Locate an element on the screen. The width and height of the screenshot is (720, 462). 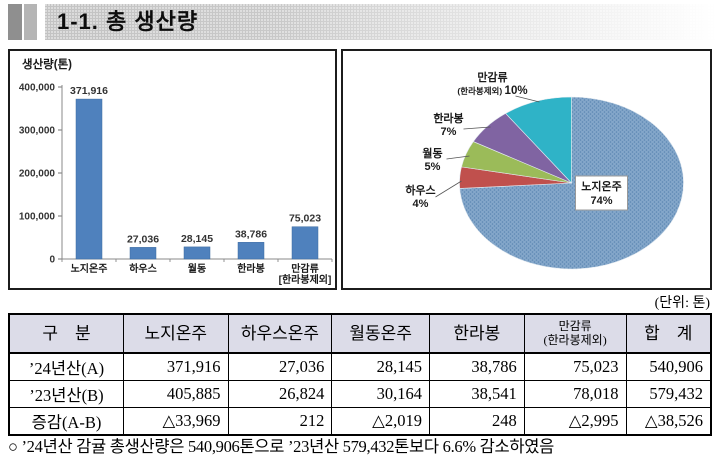
pie-label: (한라봉제외) 10% is located at coordinates (492, 91).